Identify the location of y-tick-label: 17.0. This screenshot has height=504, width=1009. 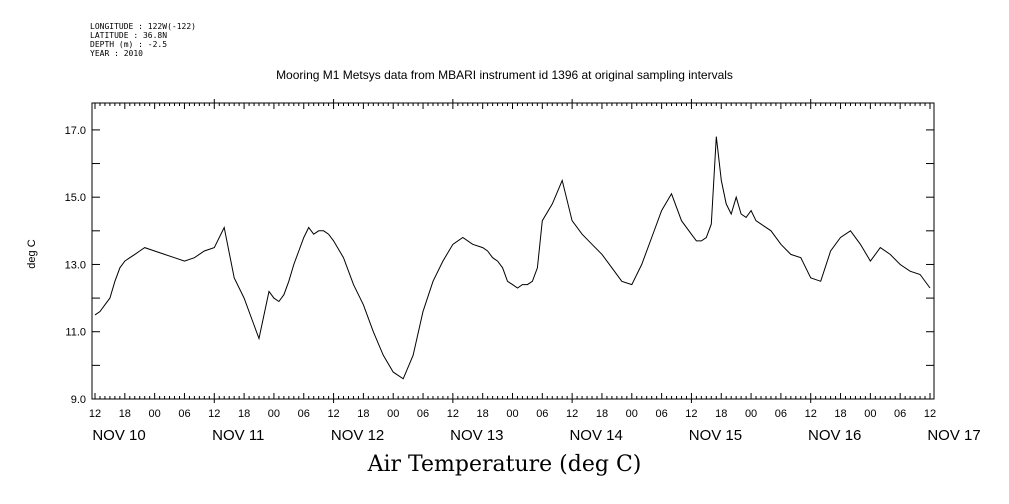
(75, 131).